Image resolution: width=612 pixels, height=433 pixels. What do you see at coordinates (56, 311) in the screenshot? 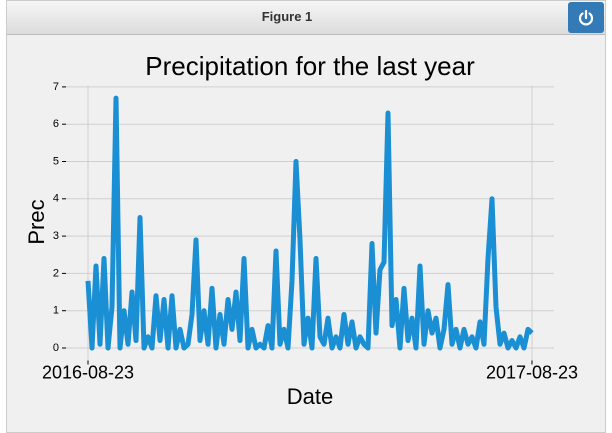
I see `y-tick-label: 1` at bounding box center [56, 311].